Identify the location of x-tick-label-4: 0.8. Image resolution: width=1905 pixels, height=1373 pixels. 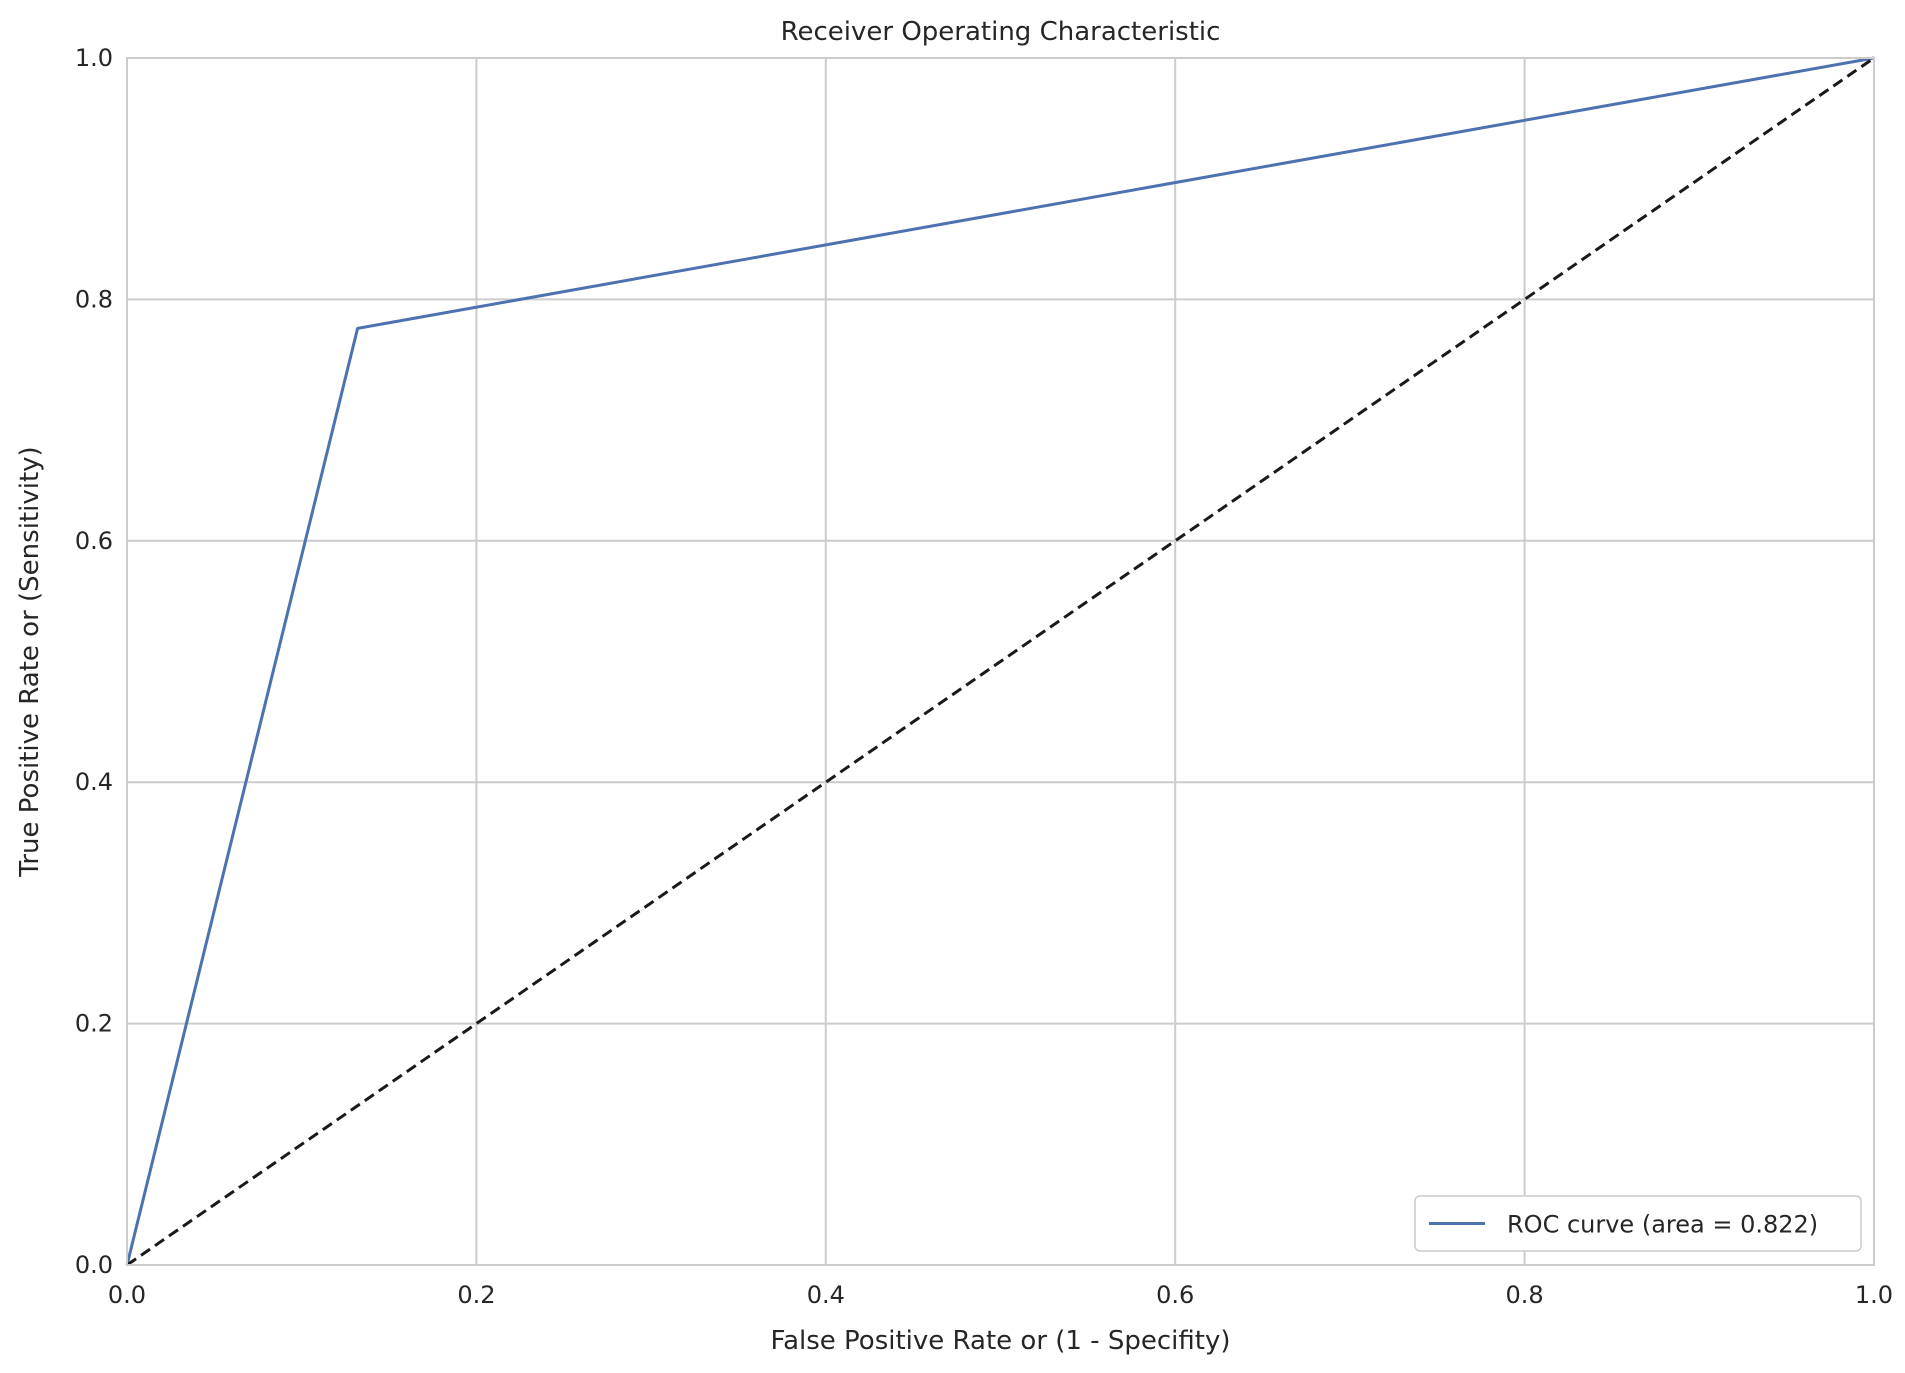
(1525, 1295).